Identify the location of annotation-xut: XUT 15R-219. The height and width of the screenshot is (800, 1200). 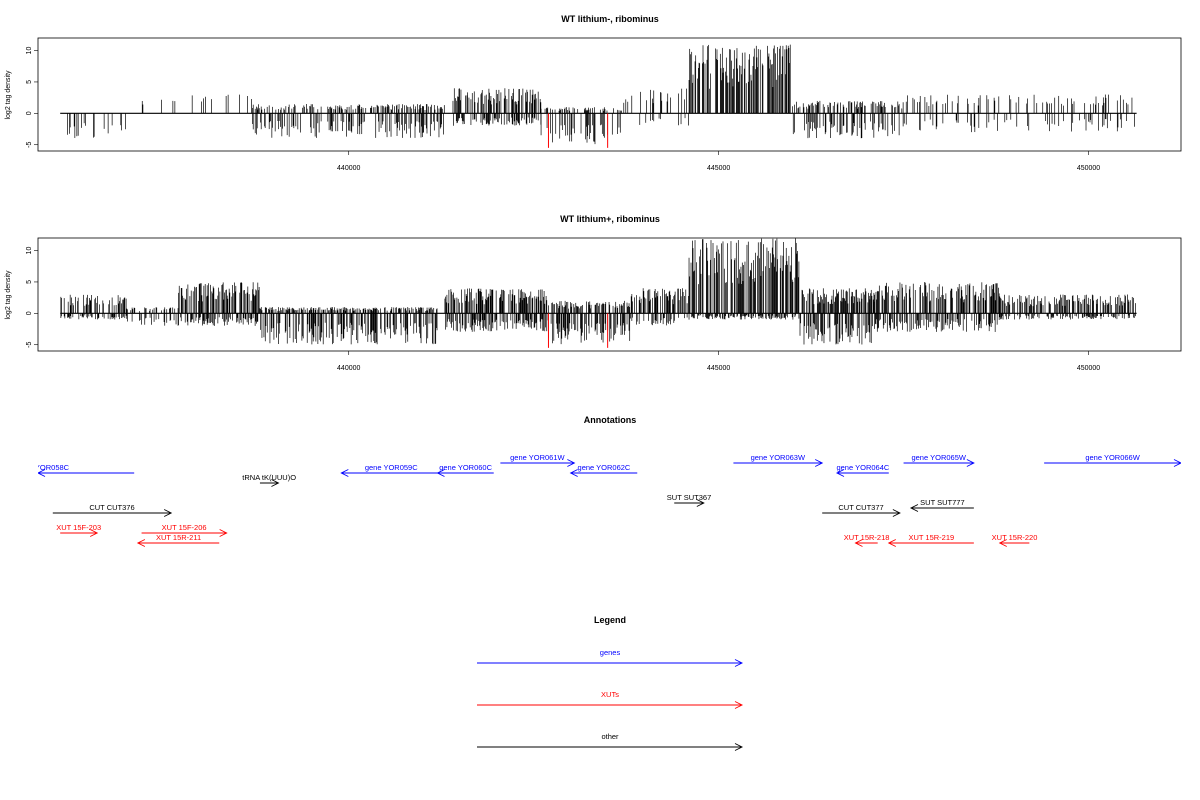
(930, 540).